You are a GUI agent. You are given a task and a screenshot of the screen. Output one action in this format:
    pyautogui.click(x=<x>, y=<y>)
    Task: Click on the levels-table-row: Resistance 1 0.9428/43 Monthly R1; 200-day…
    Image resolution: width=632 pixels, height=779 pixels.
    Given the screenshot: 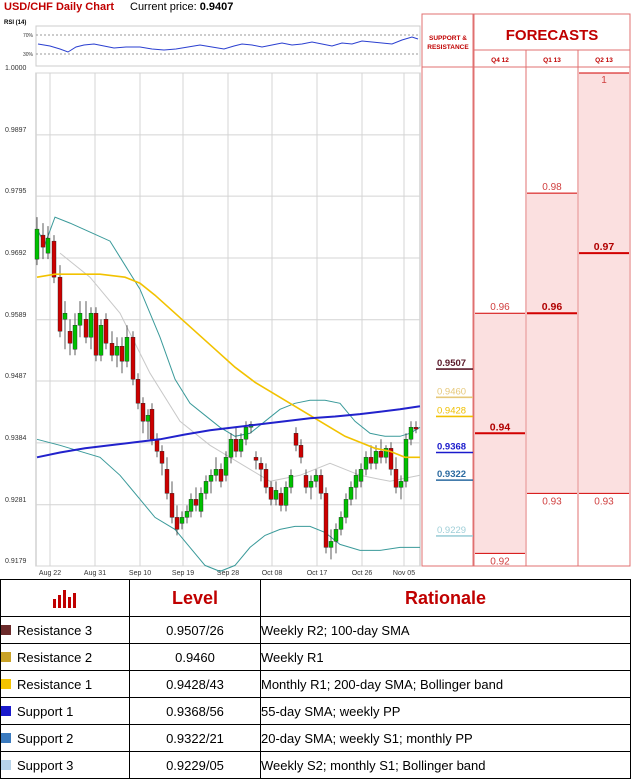 What is the action you would take?
    pyautogui.click(x=315, y=684)
    